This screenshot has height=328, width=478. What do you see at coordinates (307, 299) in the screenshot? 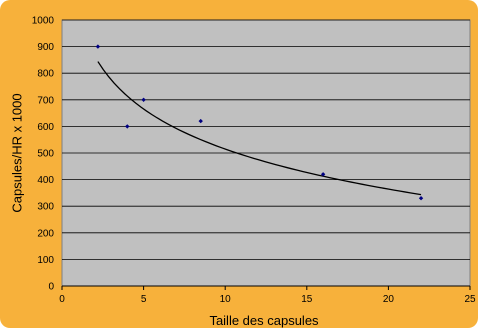
I see `x-tick-label: 15` at bounding box center [307, 299].